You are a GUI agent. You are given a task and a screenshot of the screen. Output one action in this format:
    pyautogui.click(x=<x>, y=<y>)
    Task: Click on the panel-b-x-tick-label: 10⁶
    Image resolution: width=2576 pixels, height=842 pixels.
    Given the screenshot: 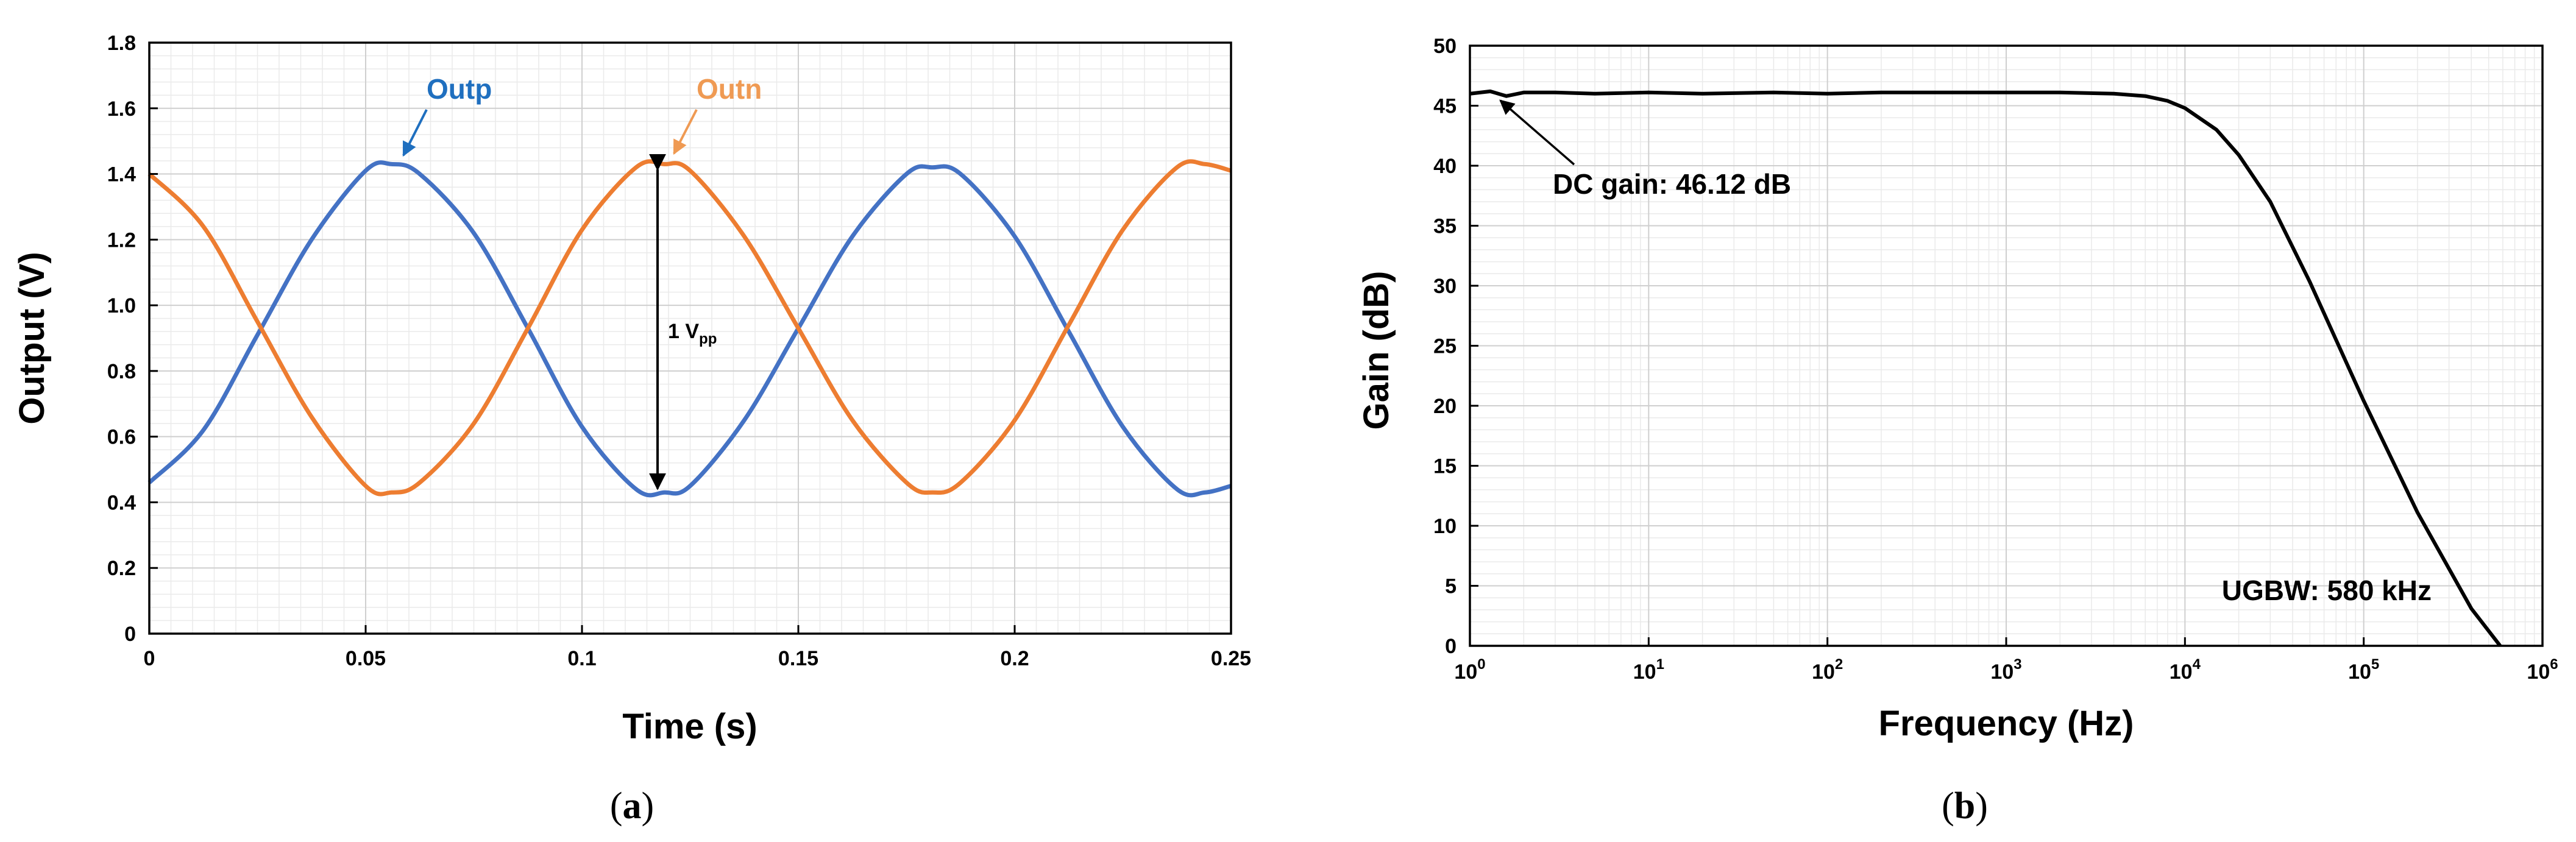 What is the action you would take?
    pyautogui.click(x=2543, y=670)
    